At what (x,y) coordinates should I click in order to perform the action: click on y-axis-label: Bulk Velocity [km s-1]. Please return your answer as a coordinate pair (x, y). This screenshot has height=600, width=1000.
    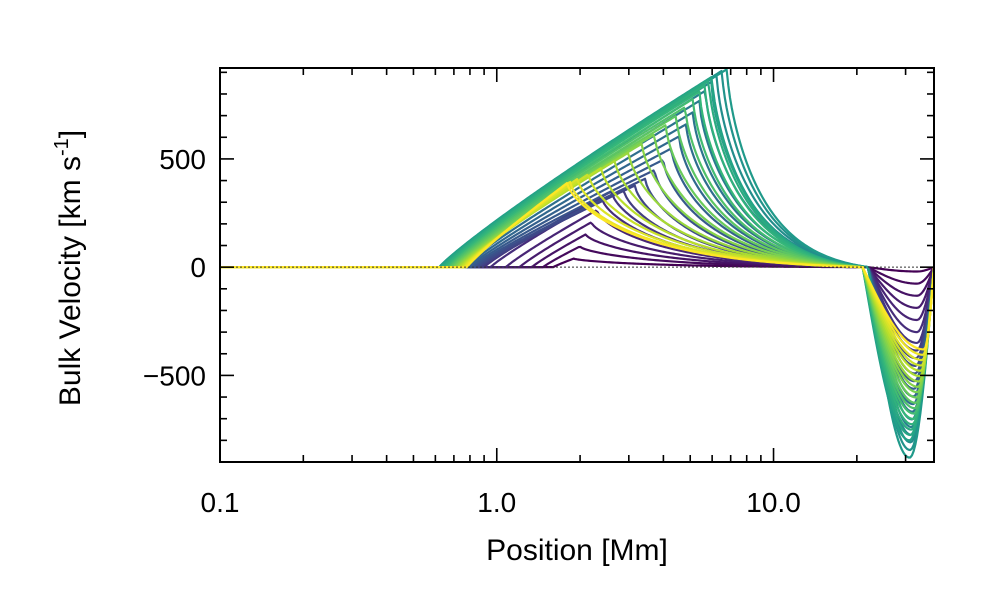
    Looking at the image, I should click on (69, 268).